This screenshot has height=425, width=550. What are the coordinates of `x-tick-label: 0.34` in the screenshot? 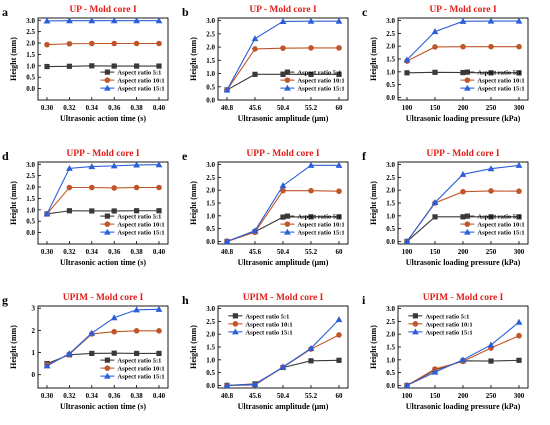 It's located at (92, 396).